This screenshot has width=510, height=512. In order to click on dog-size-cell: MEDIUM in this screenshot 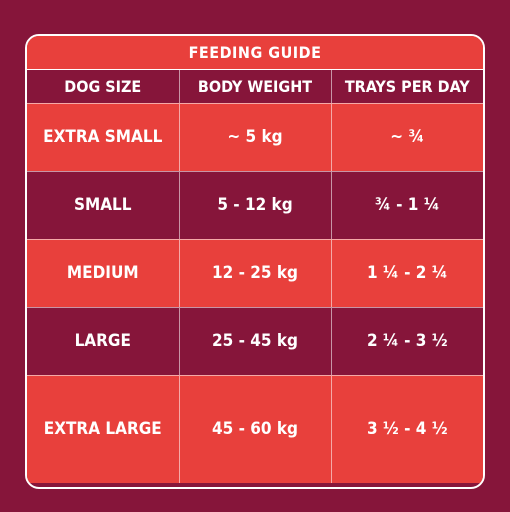, I will do `click(103, 273)`.